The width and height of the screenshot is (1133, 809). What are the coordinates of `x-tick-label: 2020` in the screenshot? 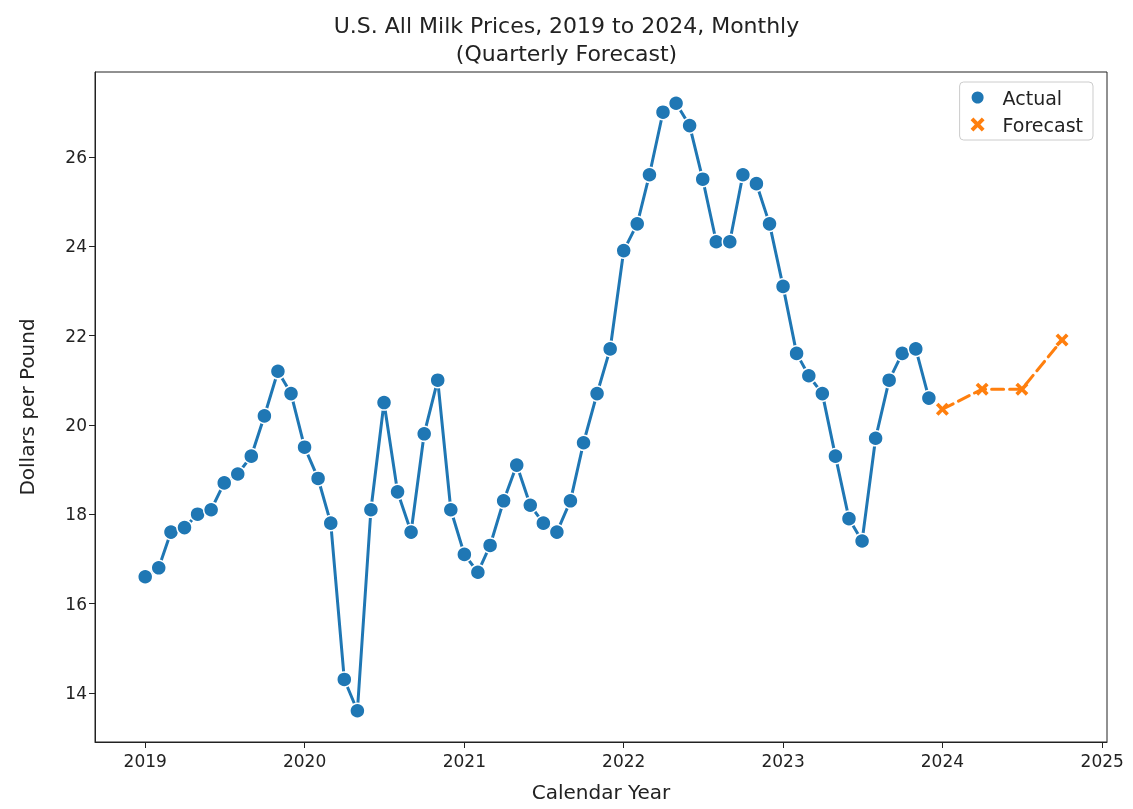 It's located at (304, 760).